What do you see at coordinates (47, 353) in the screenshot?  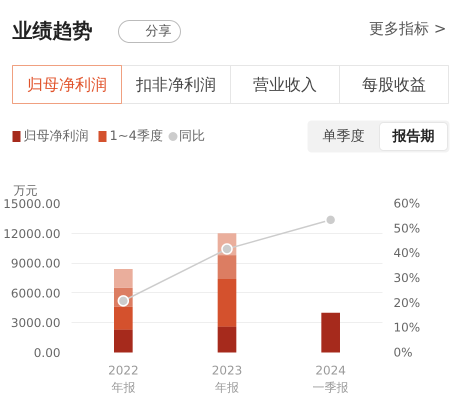 I see `y-tick-label: 0.00` at bounding box center [47, 353].